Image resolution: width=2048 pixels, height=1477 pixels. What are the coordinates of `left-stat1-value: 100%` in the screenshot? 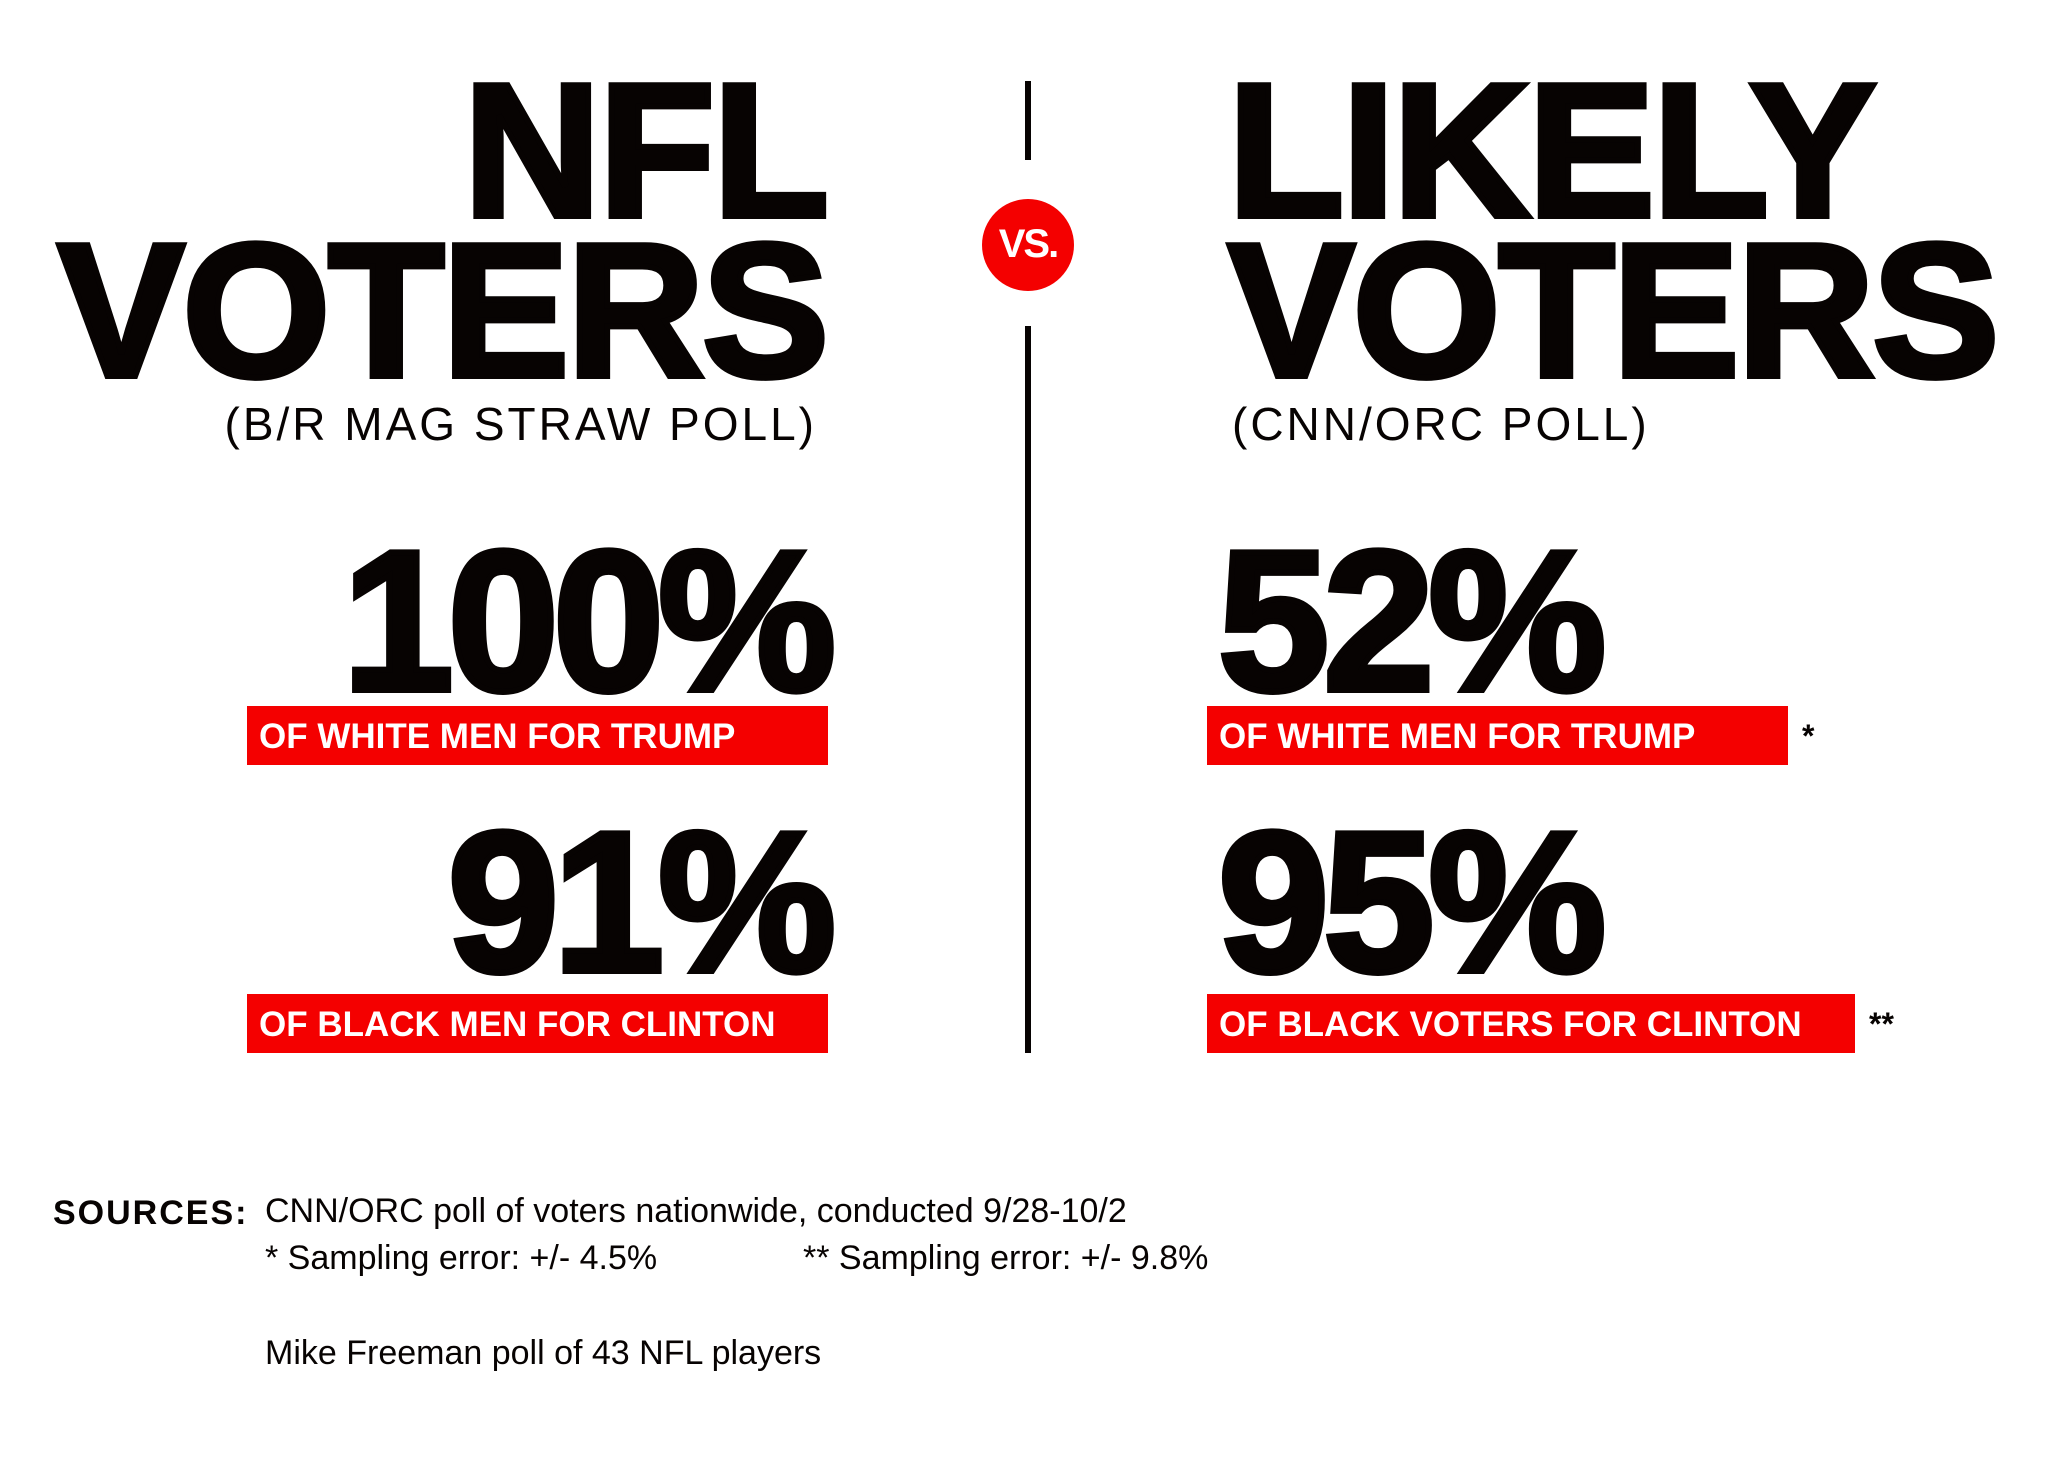 It's located at (589, 621).